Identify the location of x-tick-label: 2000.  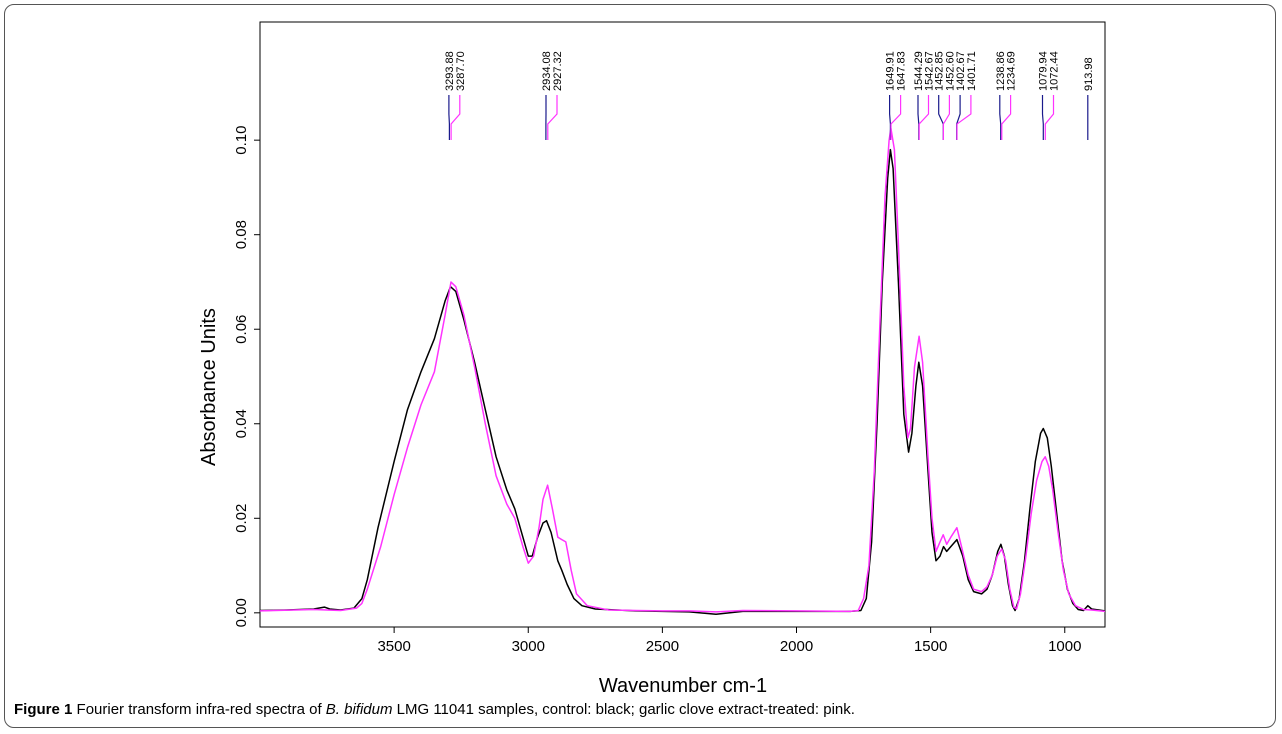
(796, 646).